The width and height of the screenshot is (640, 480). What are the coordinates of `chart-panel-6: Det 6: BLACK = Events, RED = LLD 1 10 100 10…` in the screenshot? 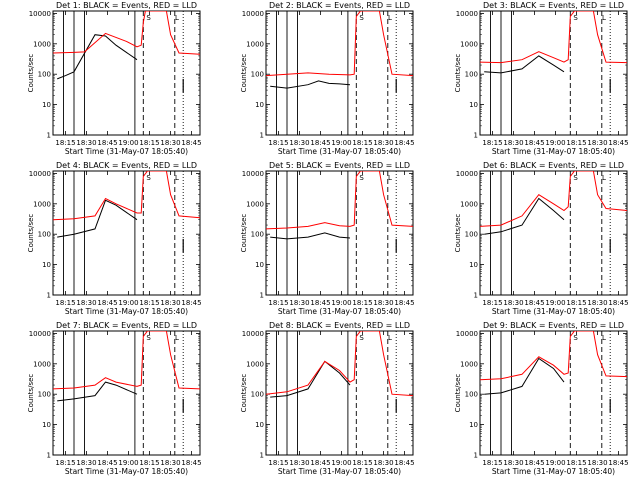 It's located at (541, 238).